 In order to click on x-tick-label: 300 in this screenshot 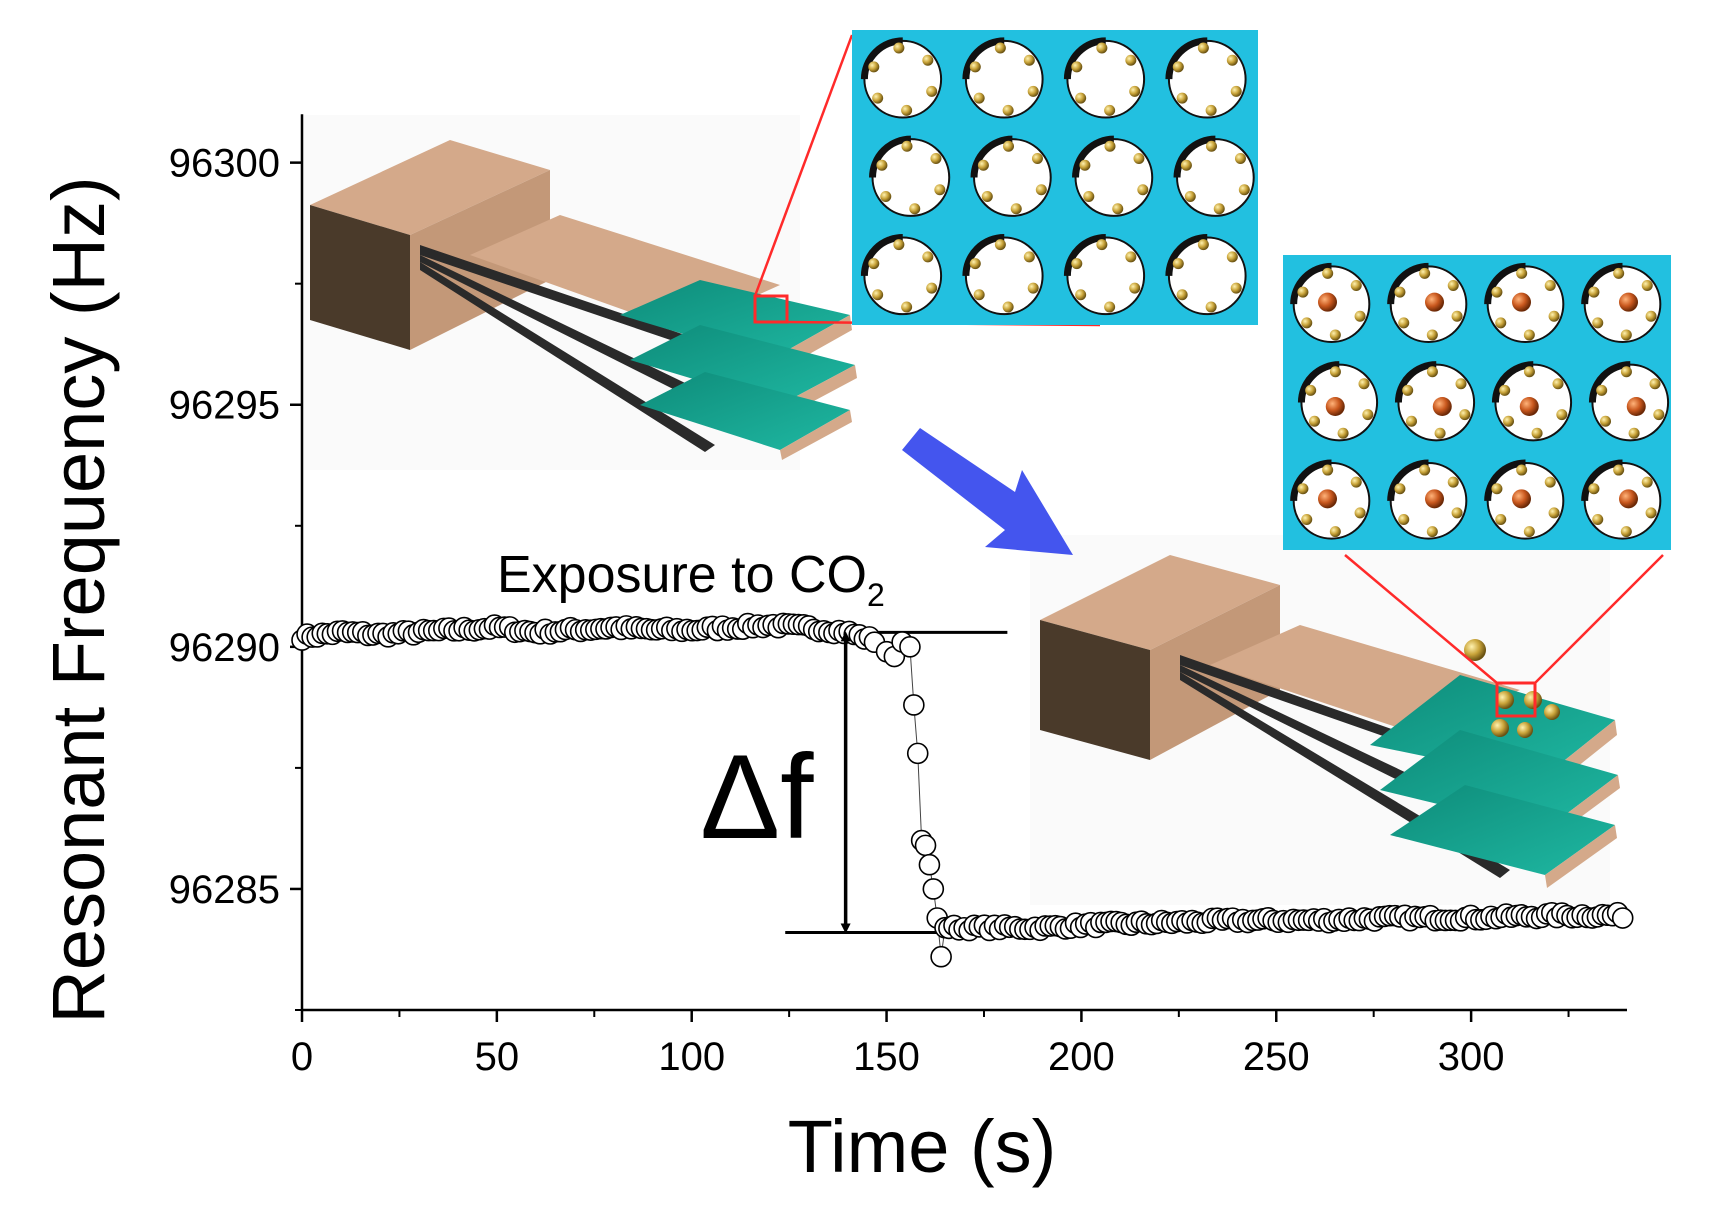, I will do `click(1471, 1057)`.